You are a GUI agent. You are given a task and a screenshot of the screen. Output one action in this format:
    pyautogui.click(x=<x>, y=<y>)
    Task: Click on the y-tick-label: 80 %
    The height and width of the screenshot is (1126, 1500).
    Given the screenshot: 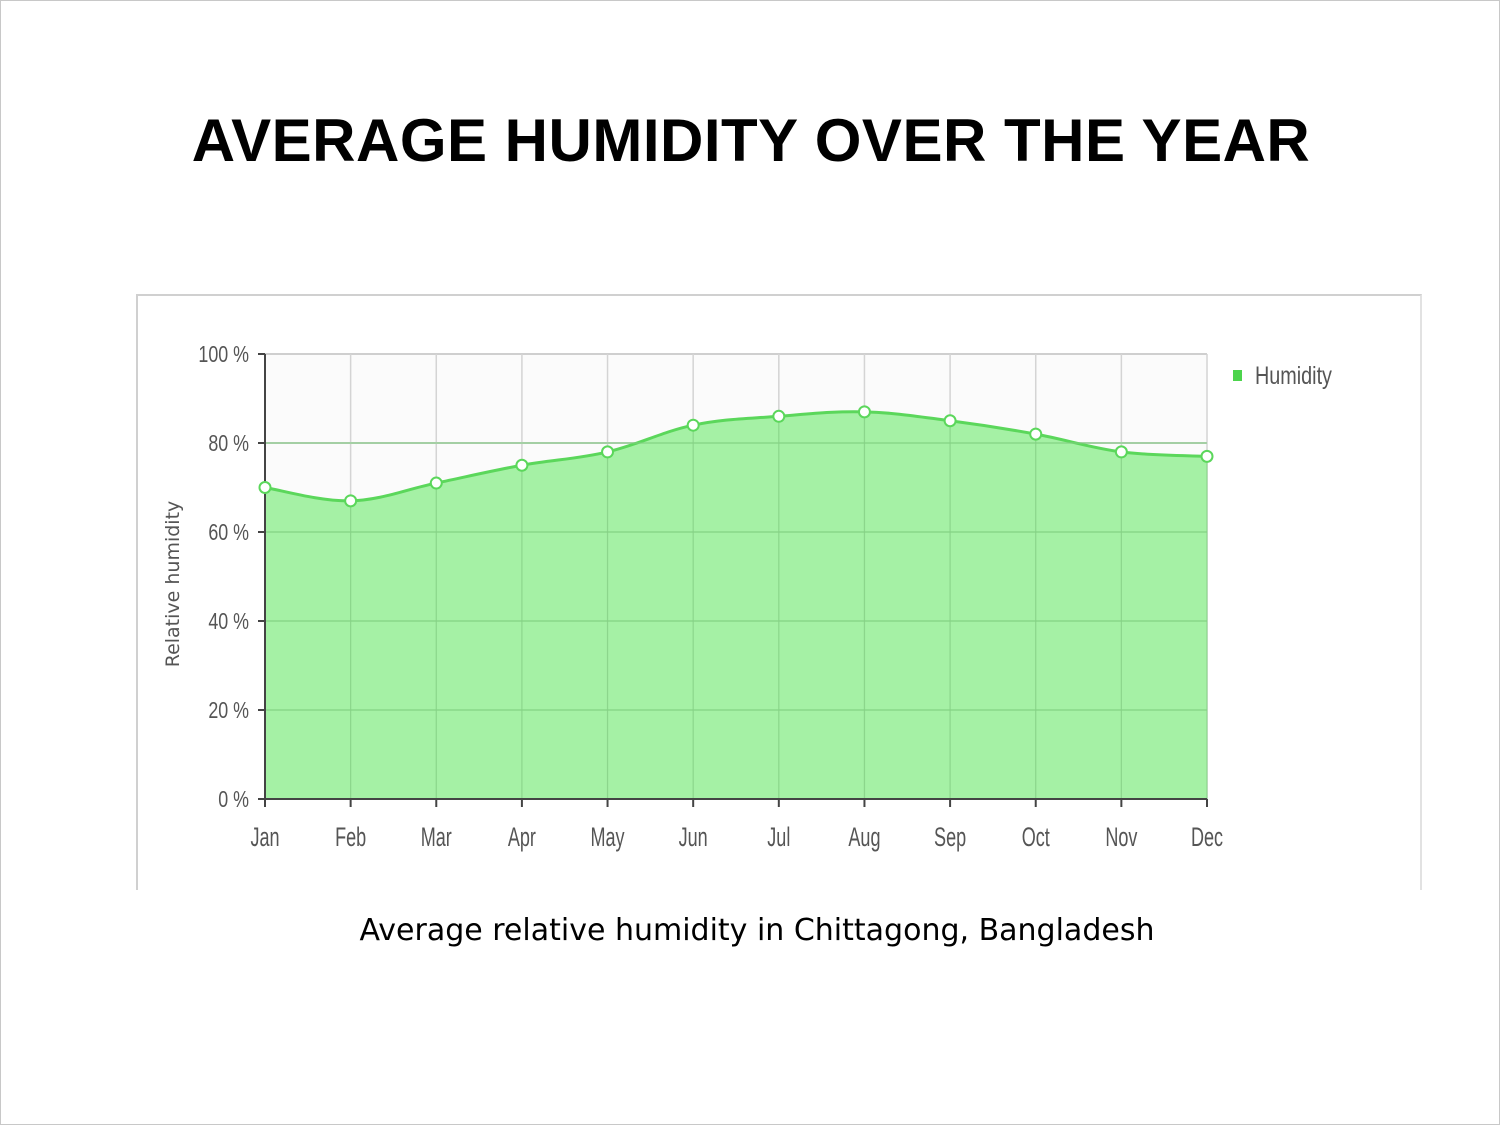 What is the action you would take?
    pyautogui.click(x=228, y=444)
    